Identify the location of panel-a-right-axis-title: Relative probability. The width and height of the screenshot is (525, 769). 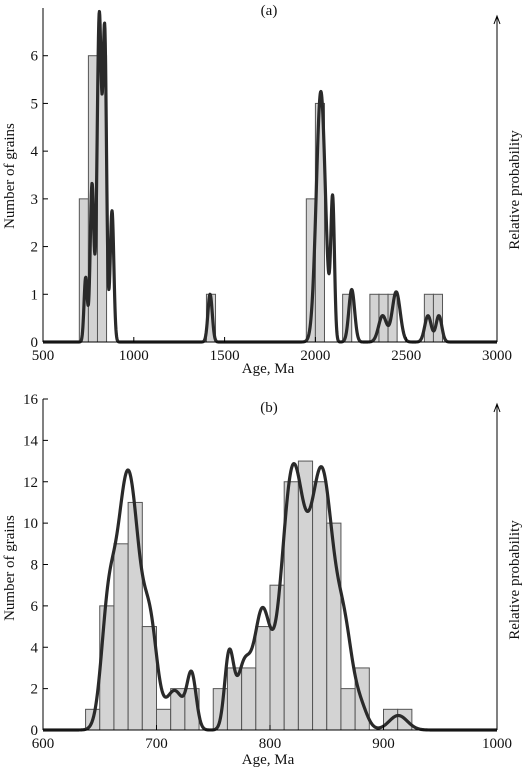
(515, 190).